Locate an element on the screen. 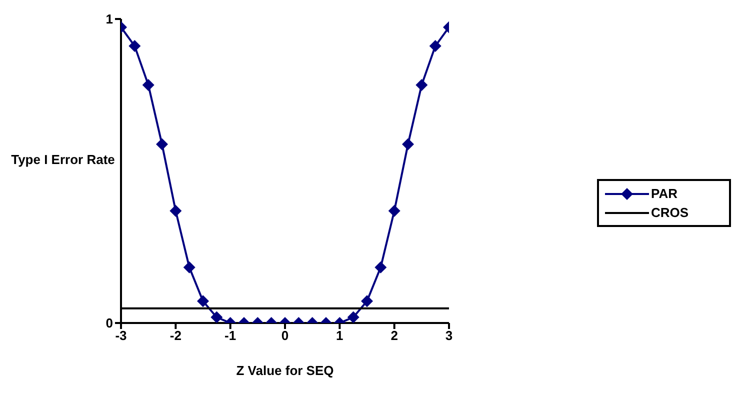  x-tick-label: 3 is located at coordinates (449, 336).